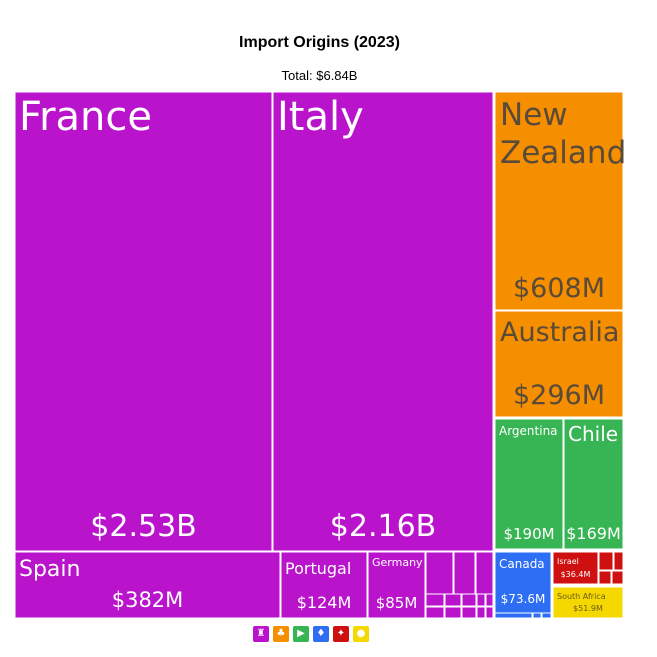  What do you see at coordinates (563, 153) in the screenshot?
I see `tile-label-new-zealand-2: Zealand` at bounding box center [563, 153].